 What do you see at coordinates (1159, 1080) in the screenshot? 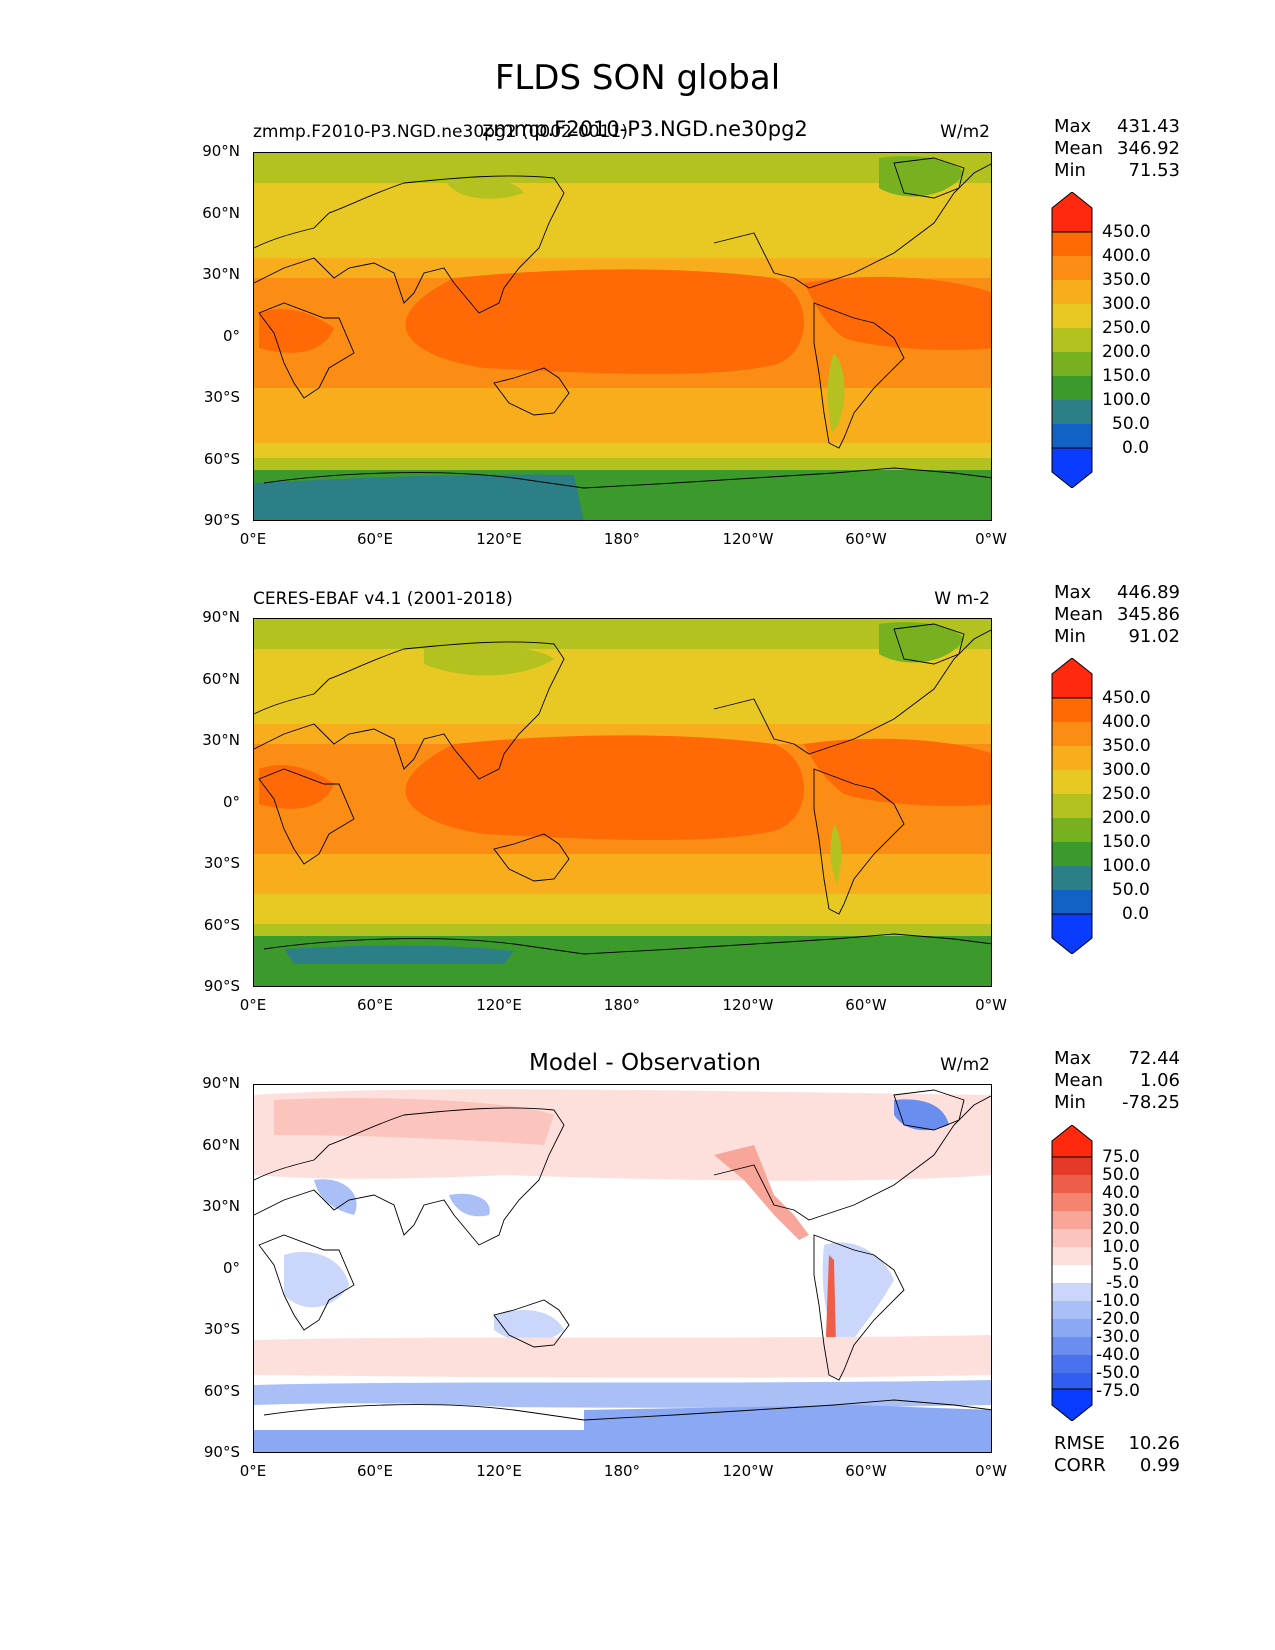
I see `diff-stat-mean-value: 1.06` at bounding box center [1159, 1080].